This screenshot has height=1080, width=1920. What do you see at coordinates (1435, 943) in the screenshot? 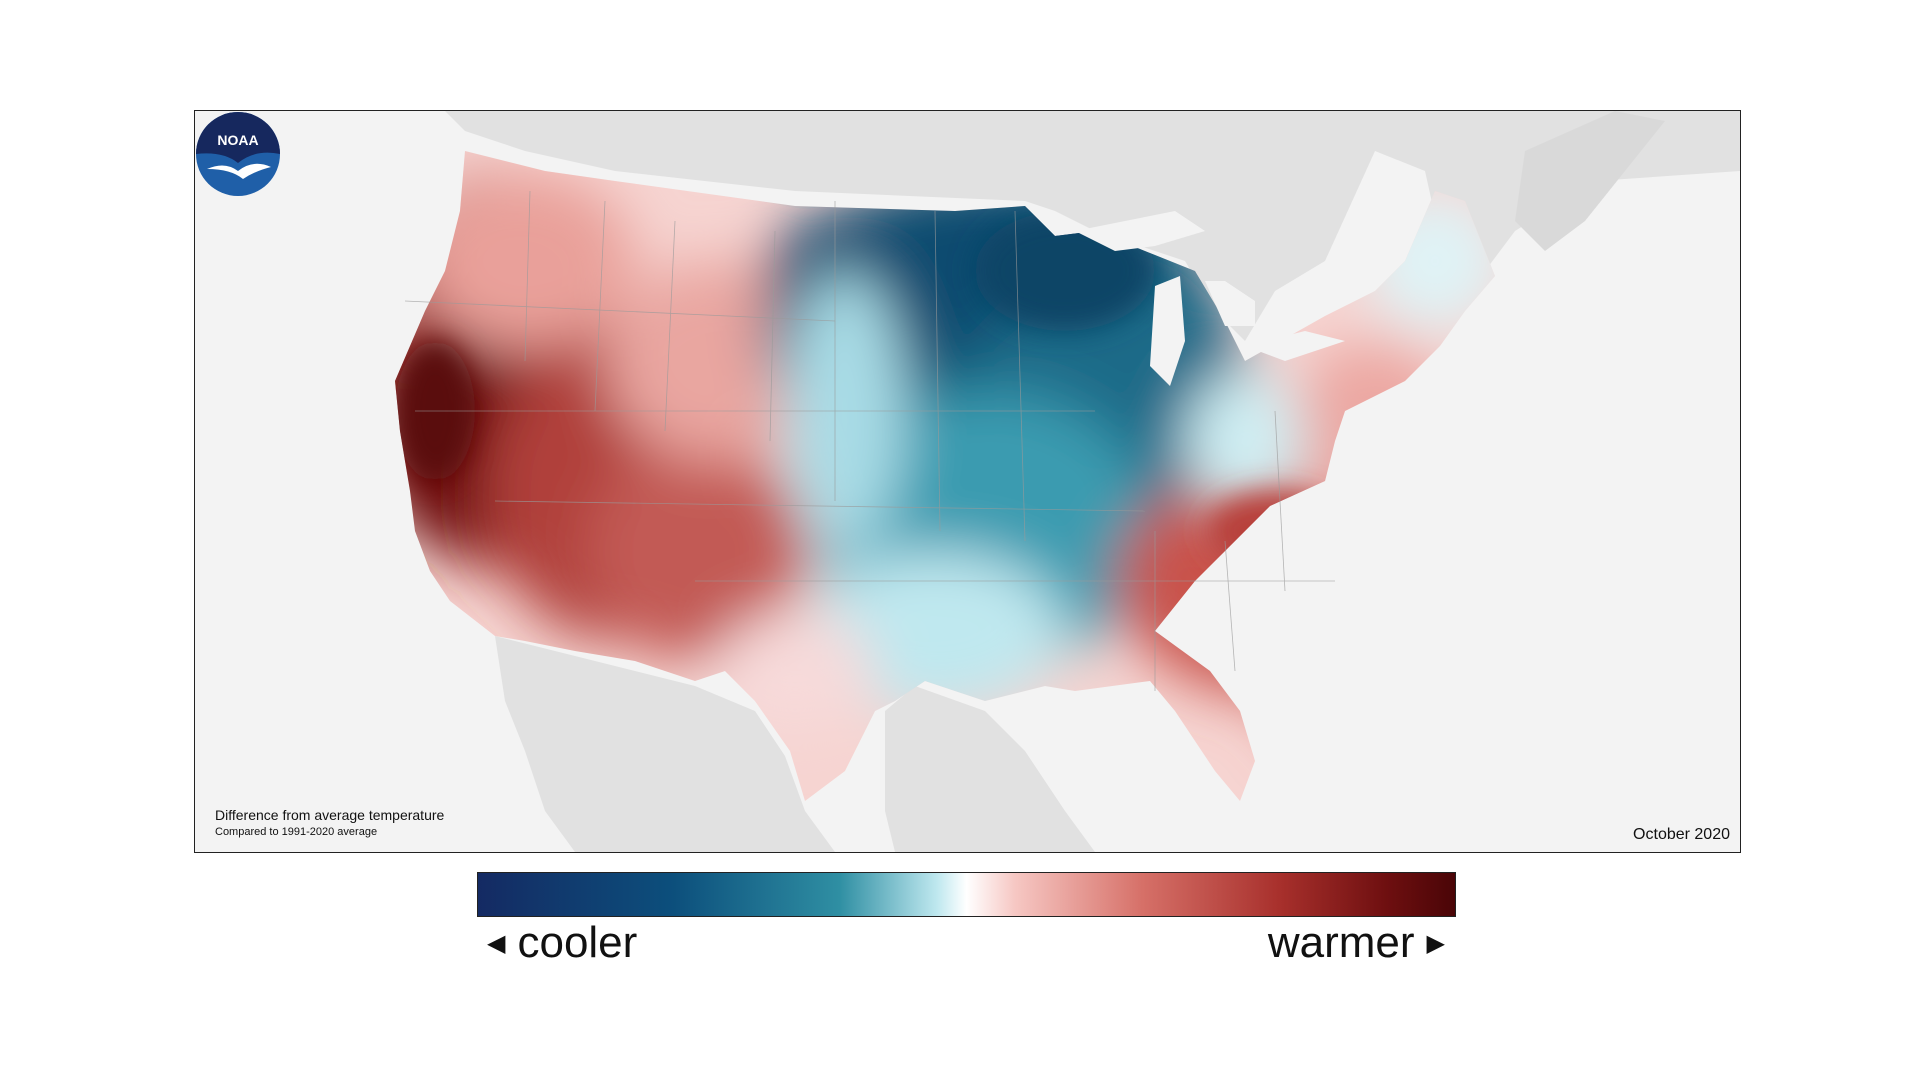
I see `right-arrow-icon: ▶` at bounding box center [1435, 943].